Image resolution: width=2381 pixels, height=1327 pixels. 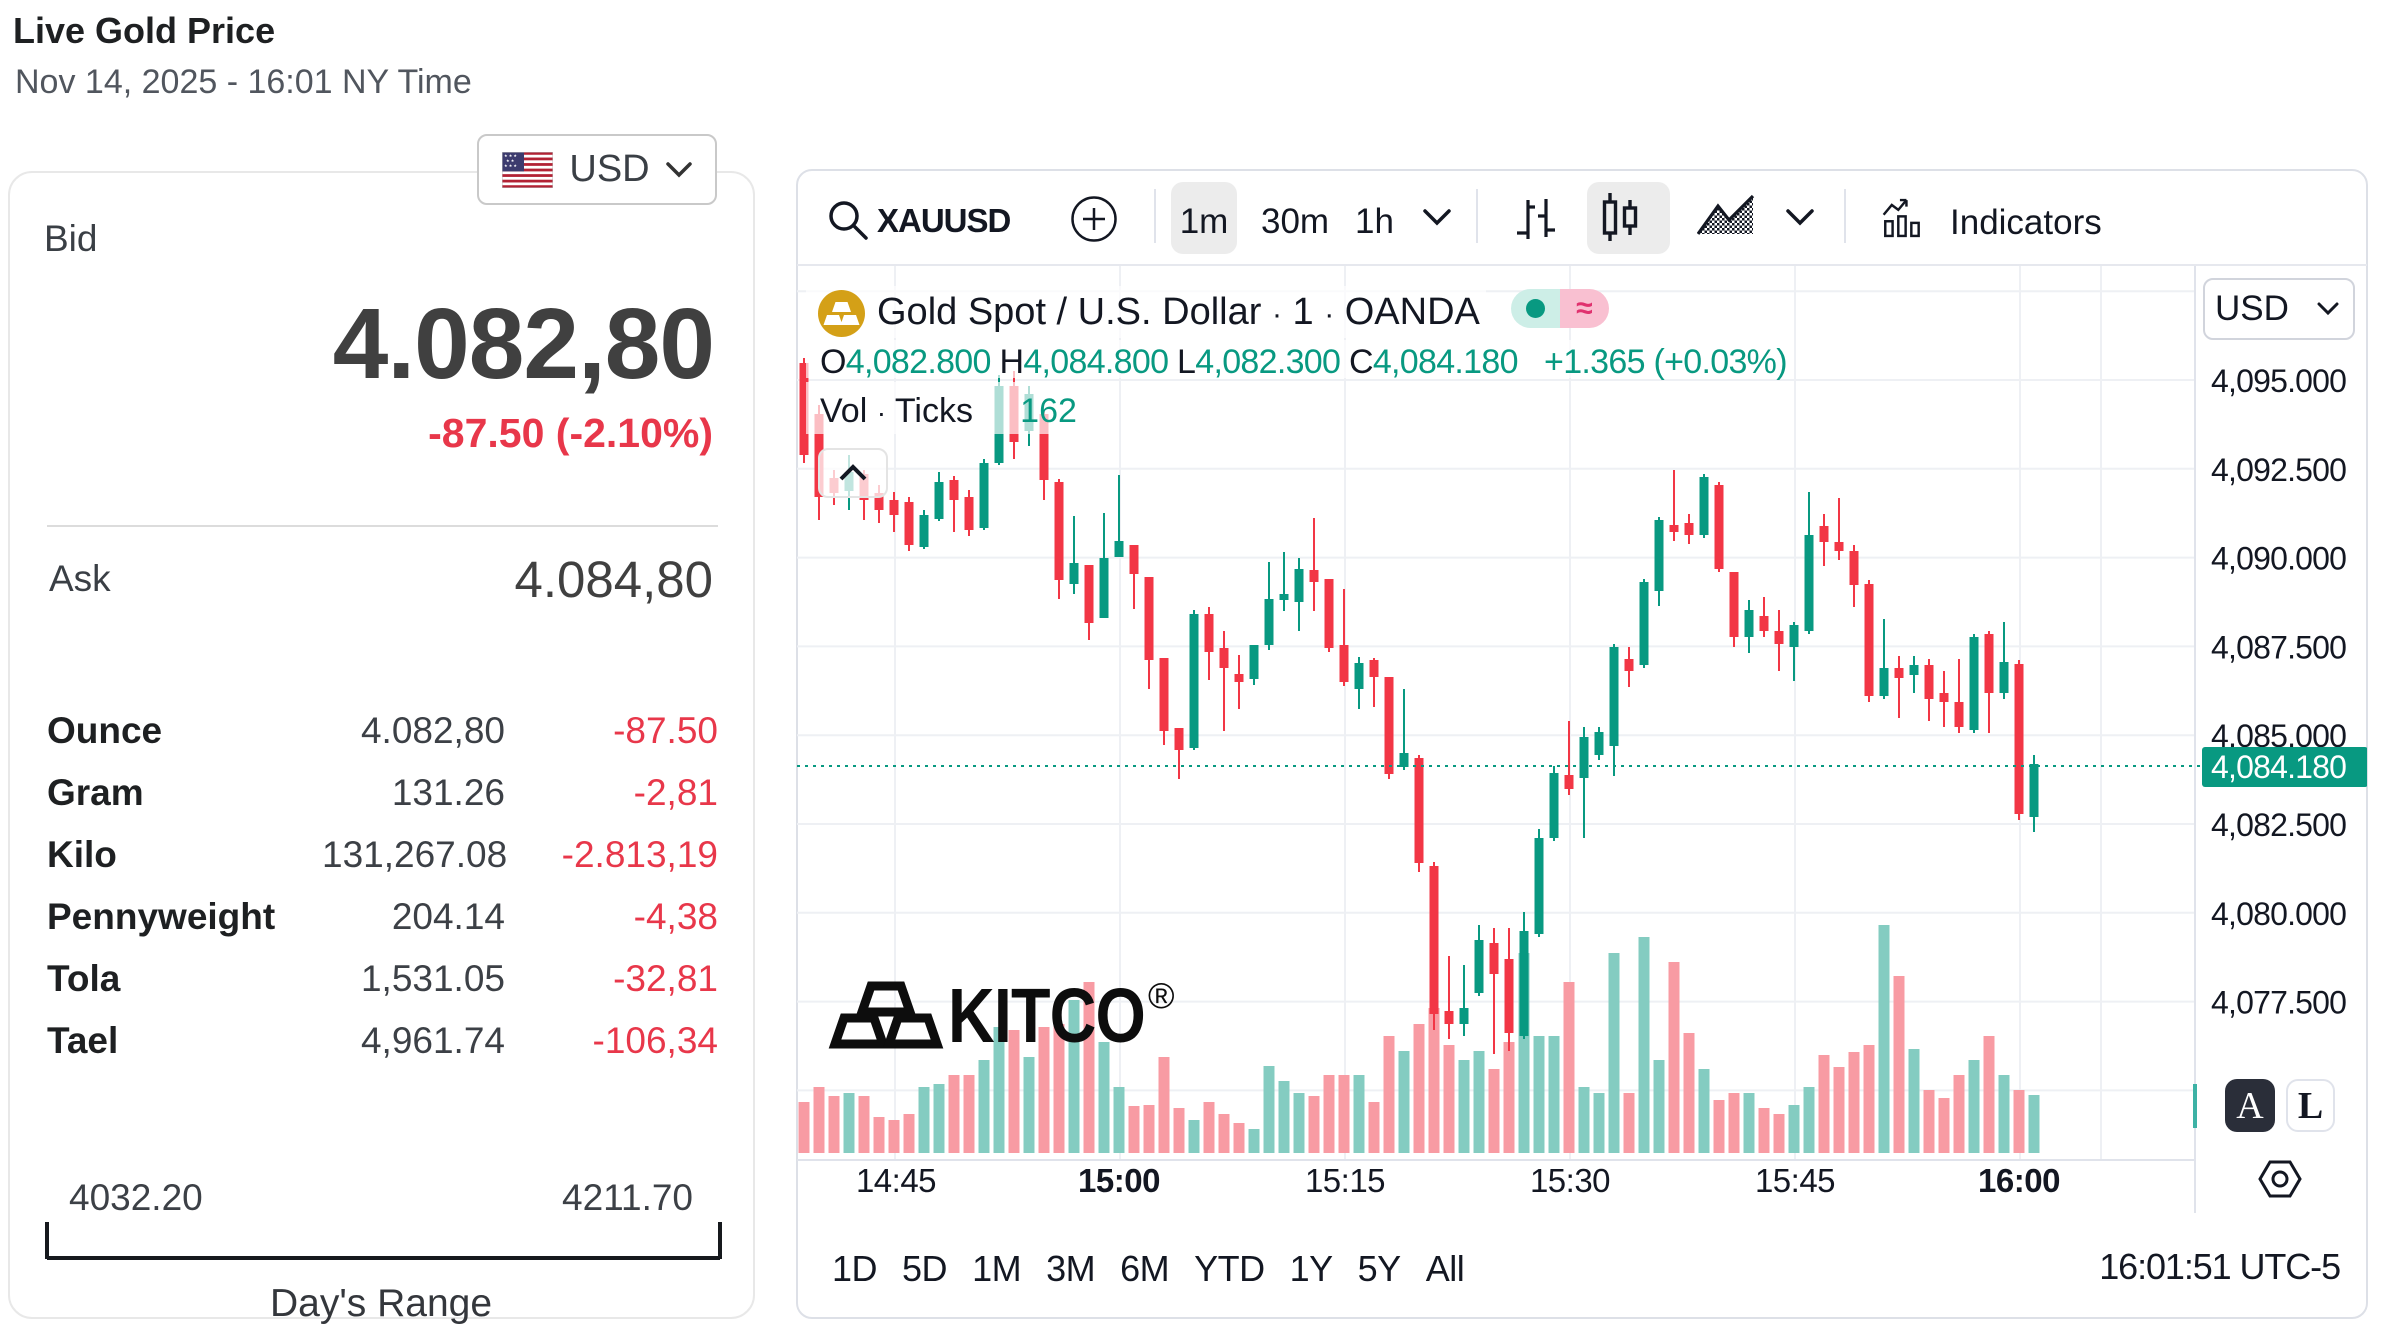 I want to click on svg-text: 14:45, so click(x=896, y=1180).